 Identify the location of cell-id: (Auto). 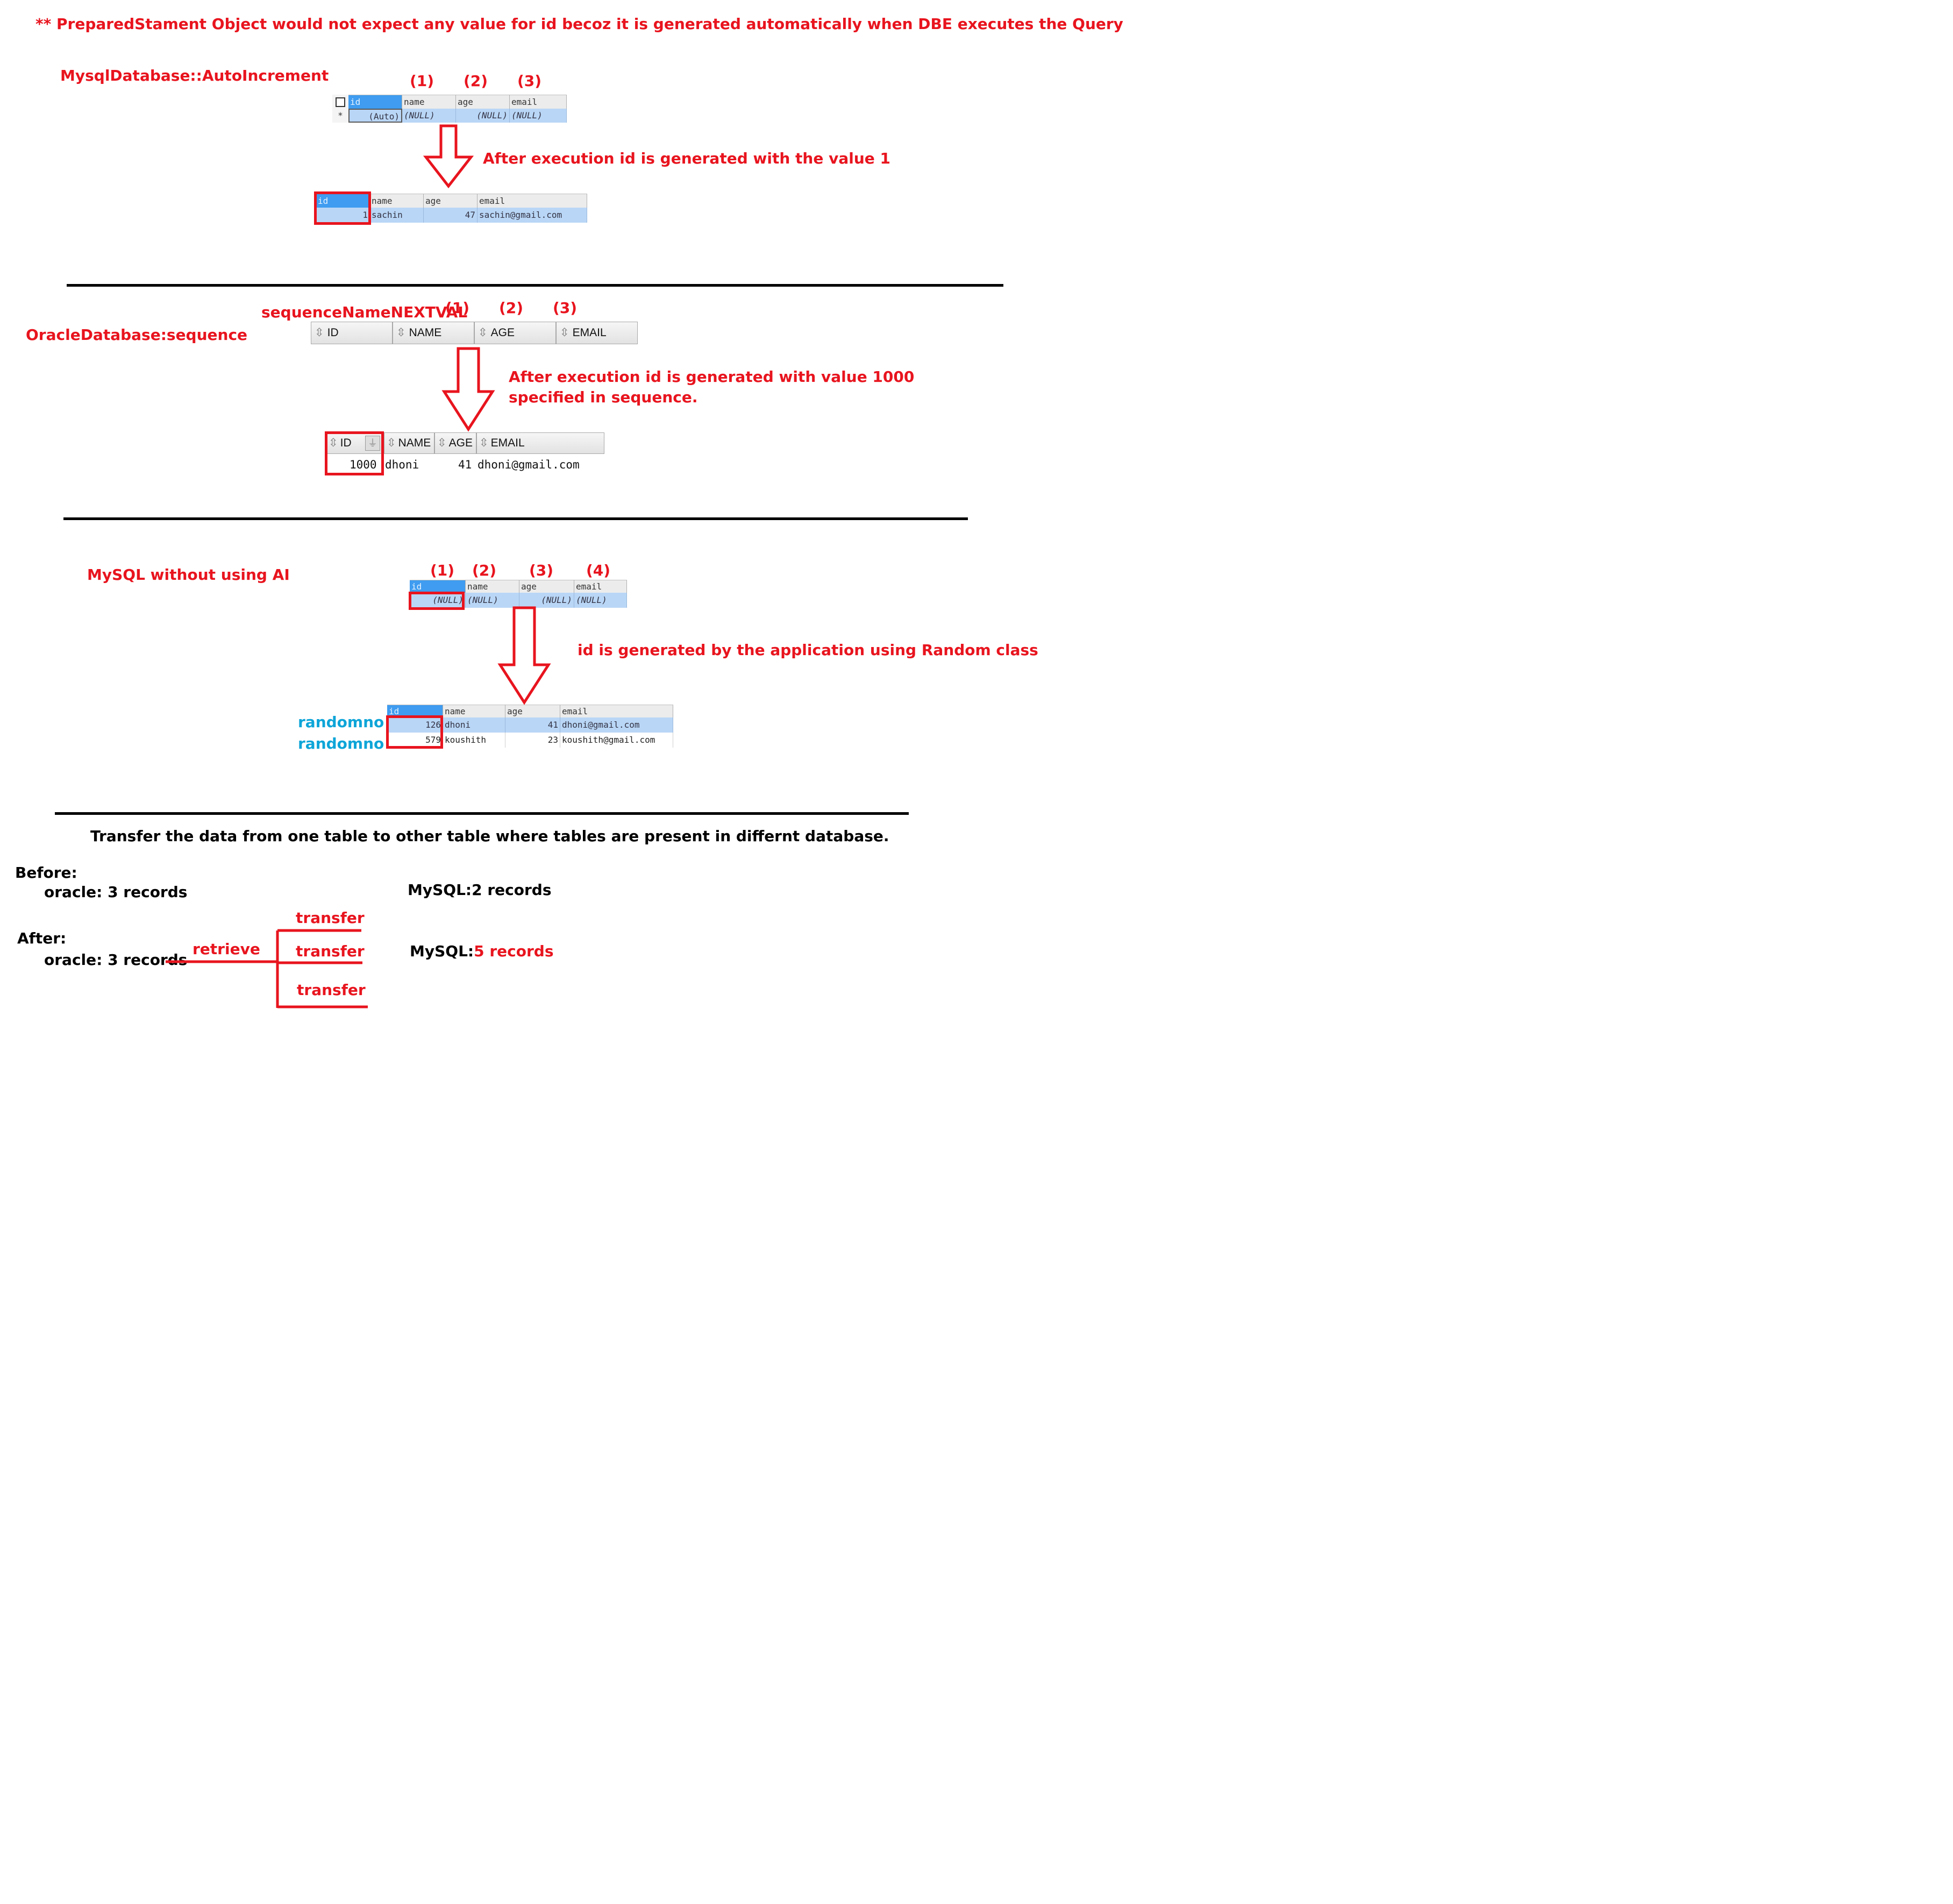
(375, 116).